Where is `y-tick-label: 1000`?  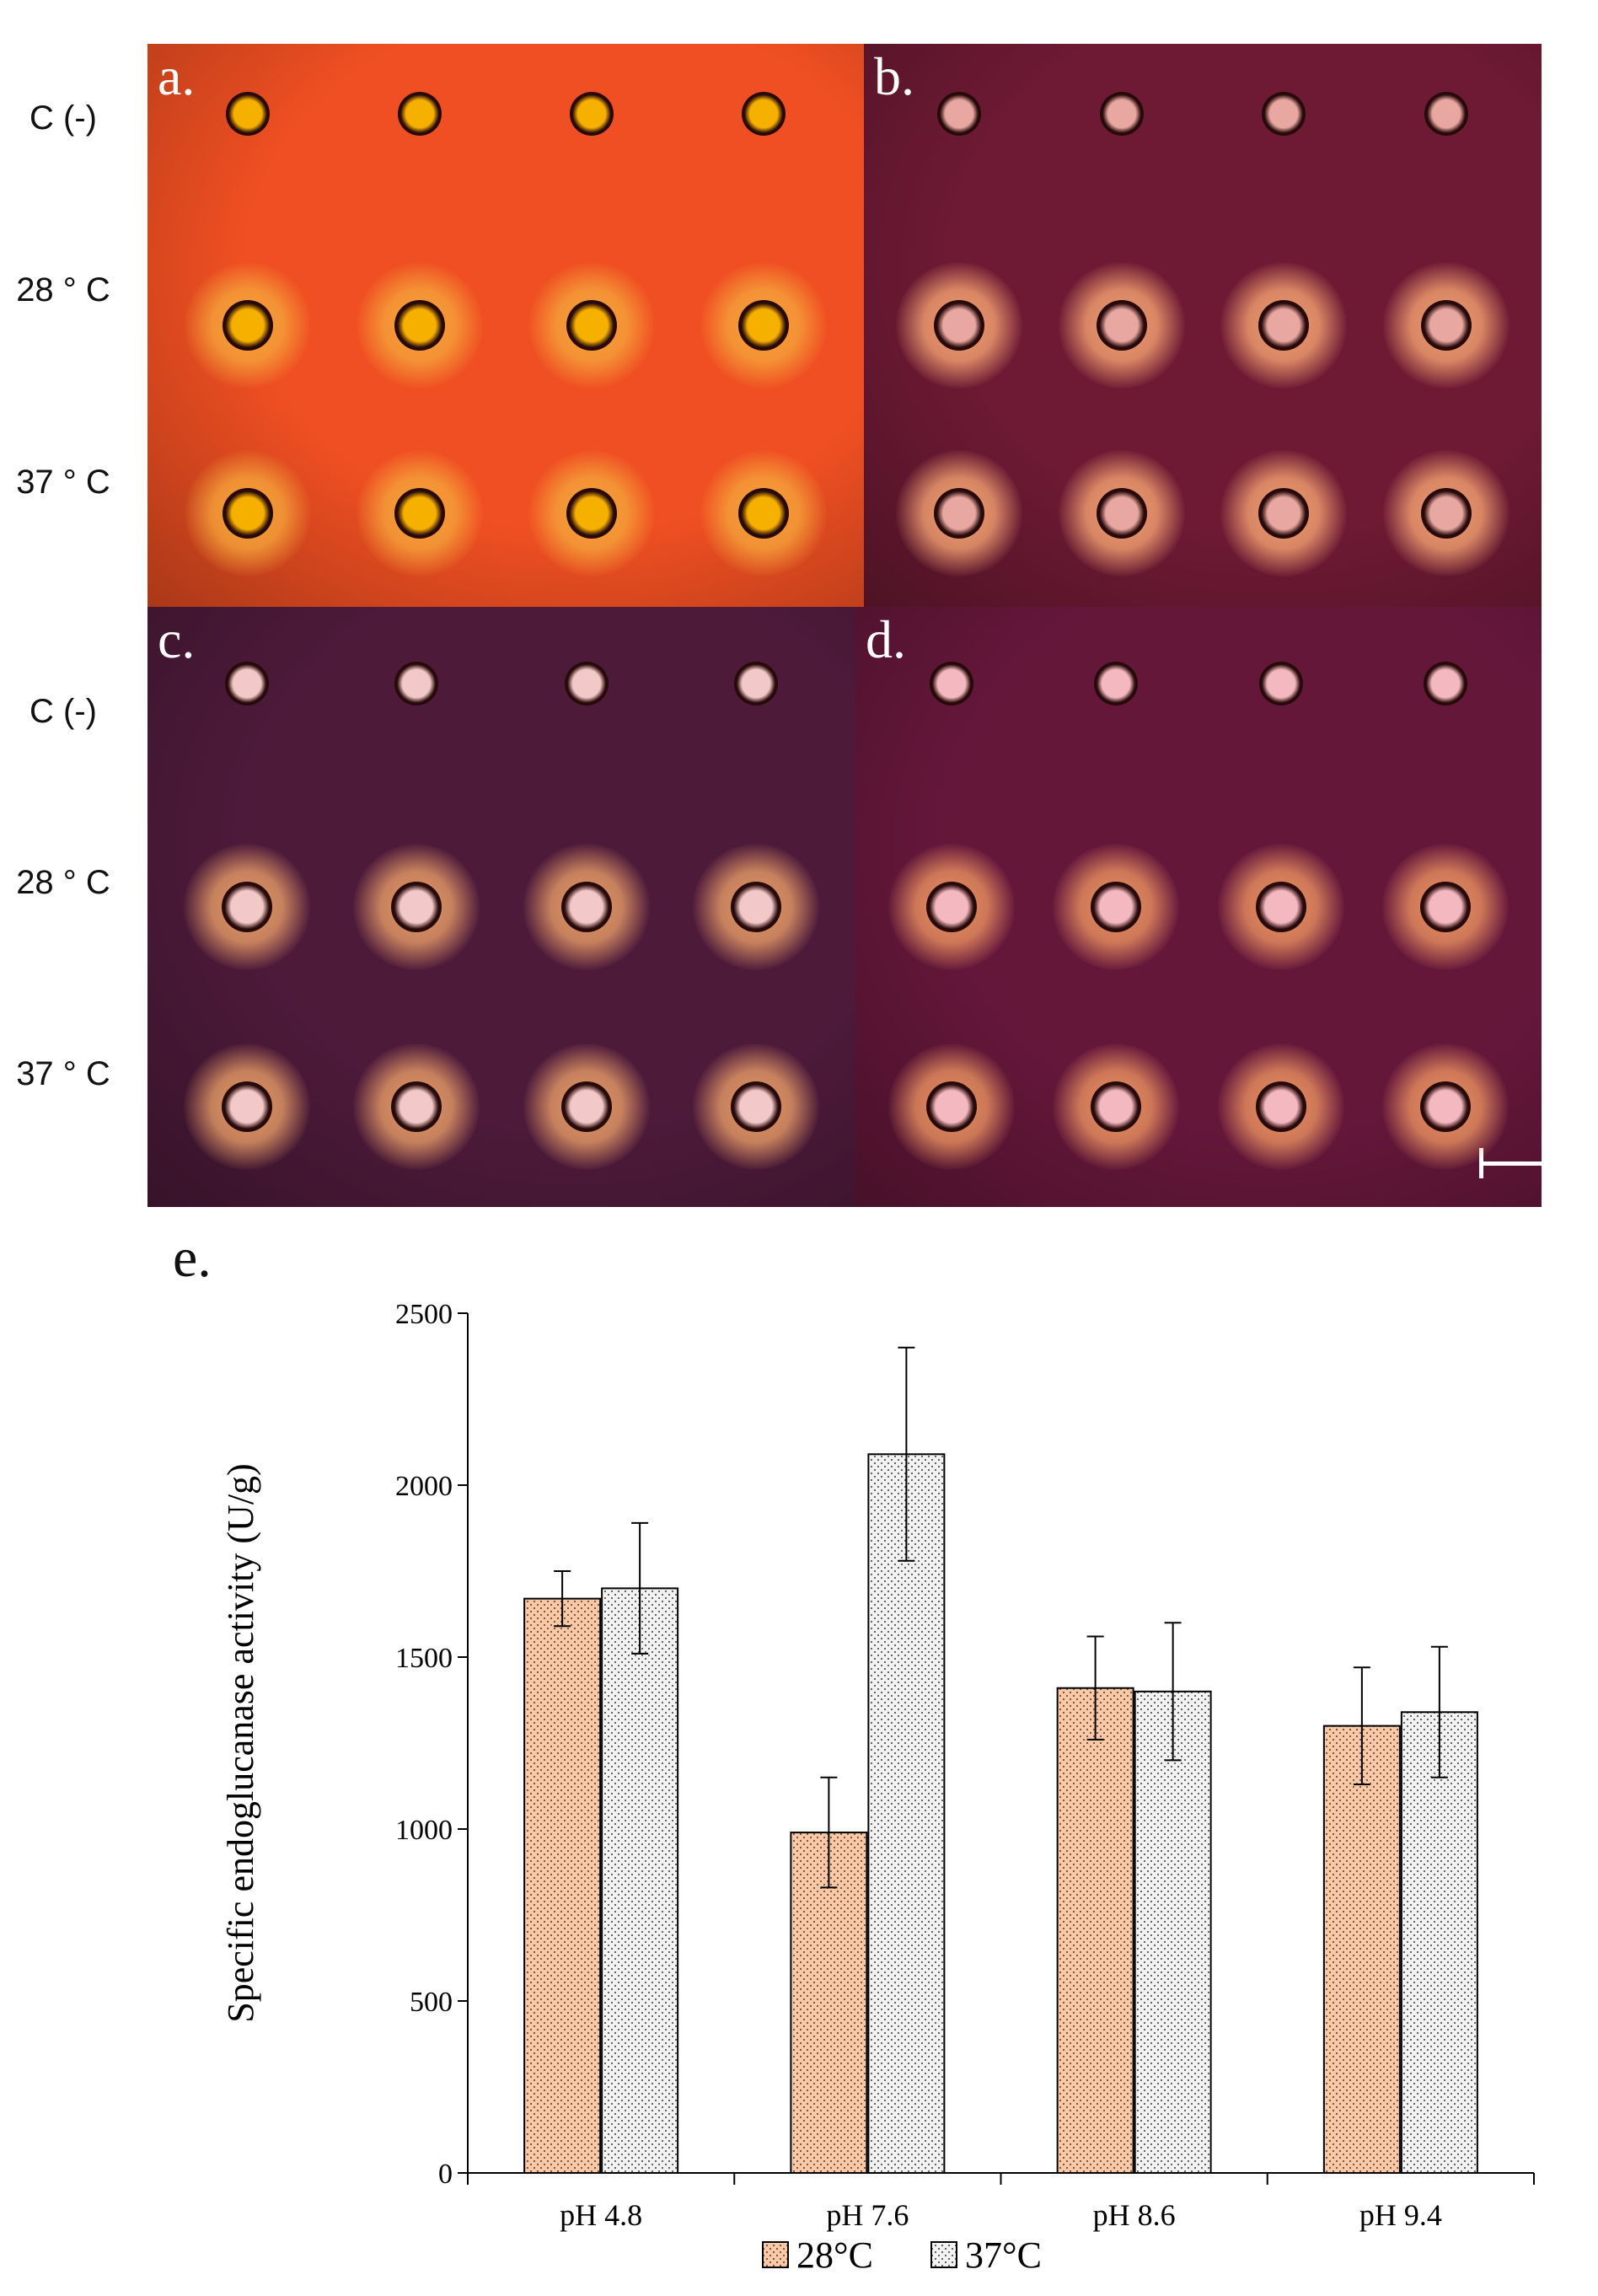
y-tick-label: 1000 is located at coordinates (424, 1830).